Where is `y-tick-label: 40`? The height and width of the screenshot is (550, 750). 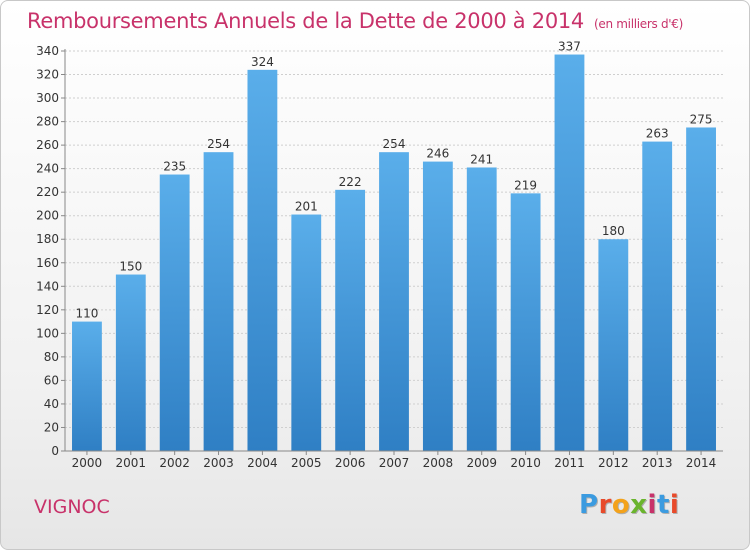 y-tick-label: 40 is located at coordinates (51, 404).